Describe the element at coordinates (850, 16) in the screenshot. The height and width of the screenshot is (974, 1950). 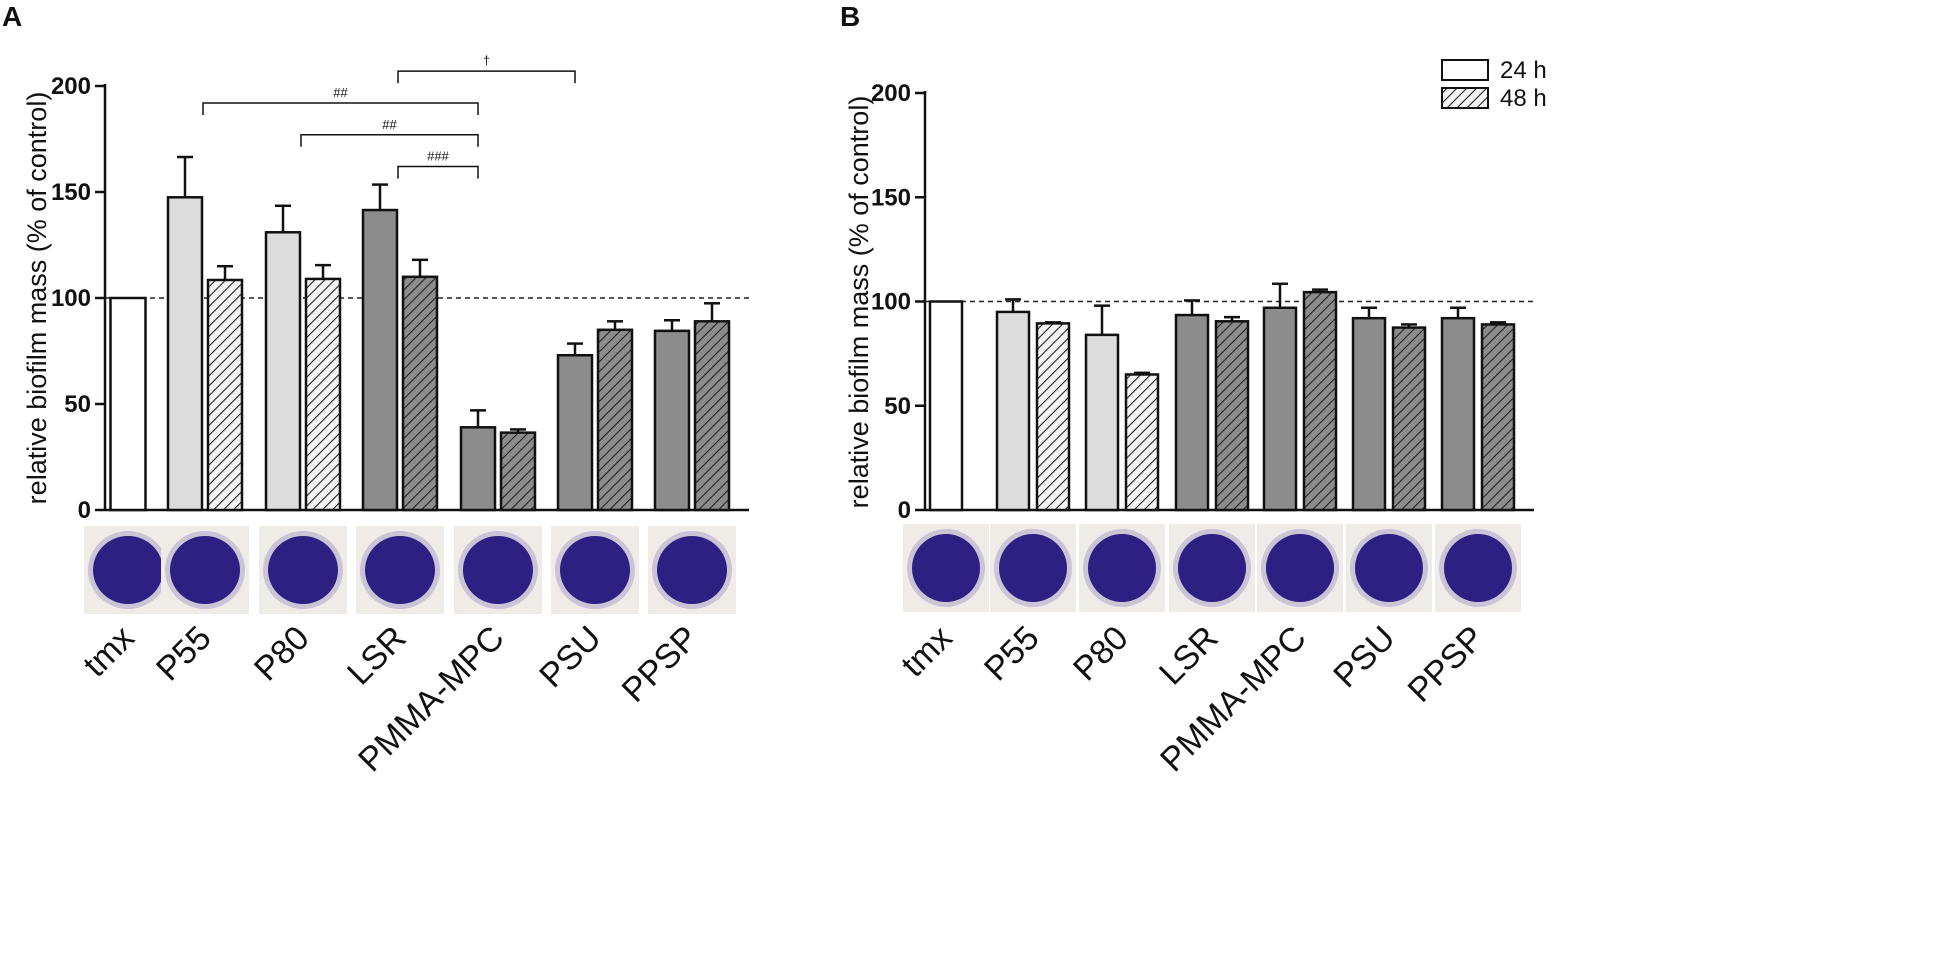
I see `panel-label-b: B` at that location.